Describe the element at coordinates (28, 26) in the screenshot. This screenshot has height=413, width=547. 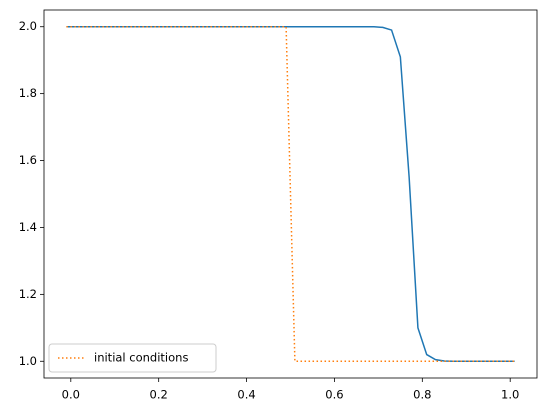
I see `y-tick-label: 2.0` at that location.